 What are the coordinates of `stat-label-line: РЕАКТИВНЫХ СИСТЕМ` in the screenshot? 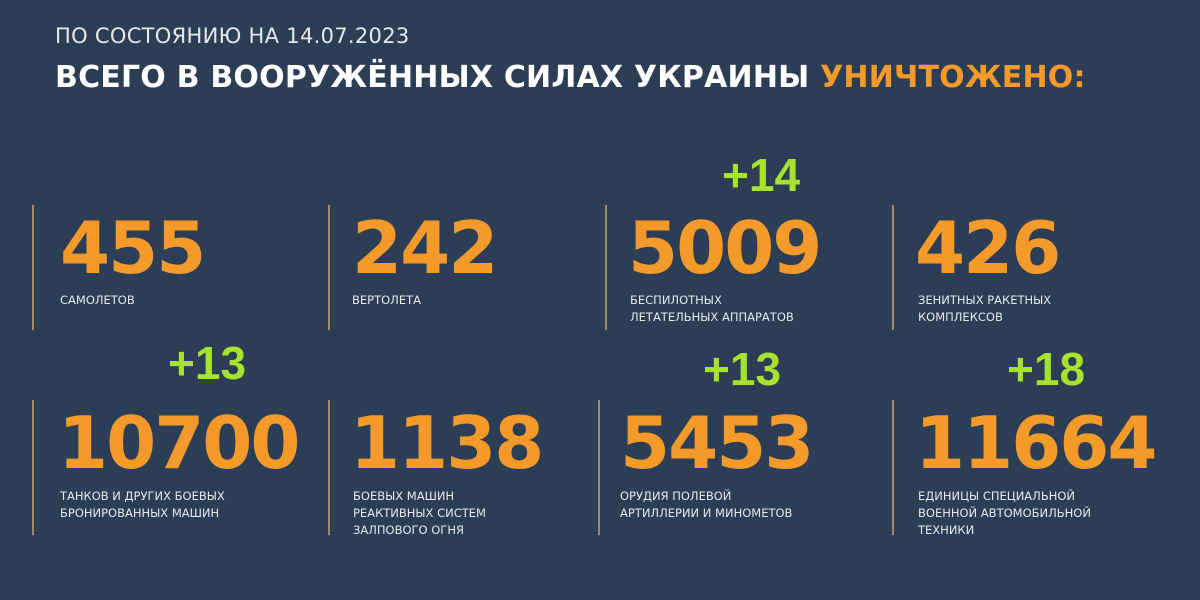 It's located at (419, 513).